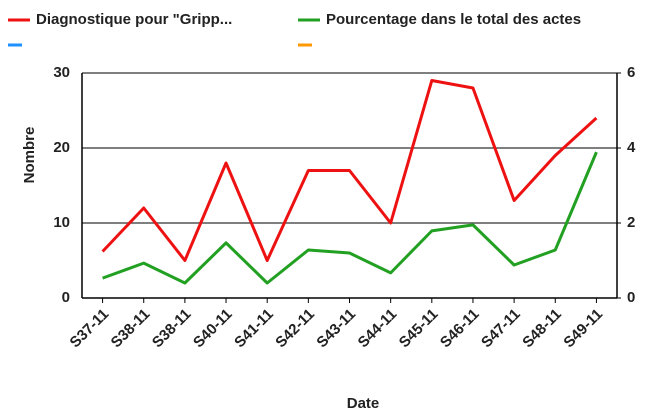 The width and height of the screenshot is (657, 413). Describe the element at coordinates (583, 329) in the screenshot. I see `x-tick-label: S49-11` at that location.